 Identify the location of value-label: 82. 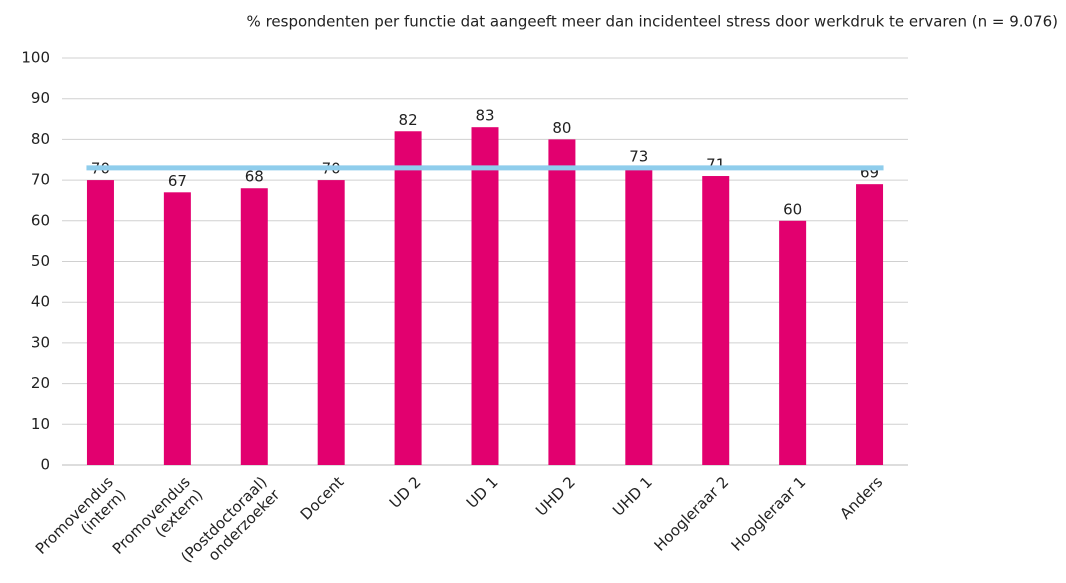
(408, 120).